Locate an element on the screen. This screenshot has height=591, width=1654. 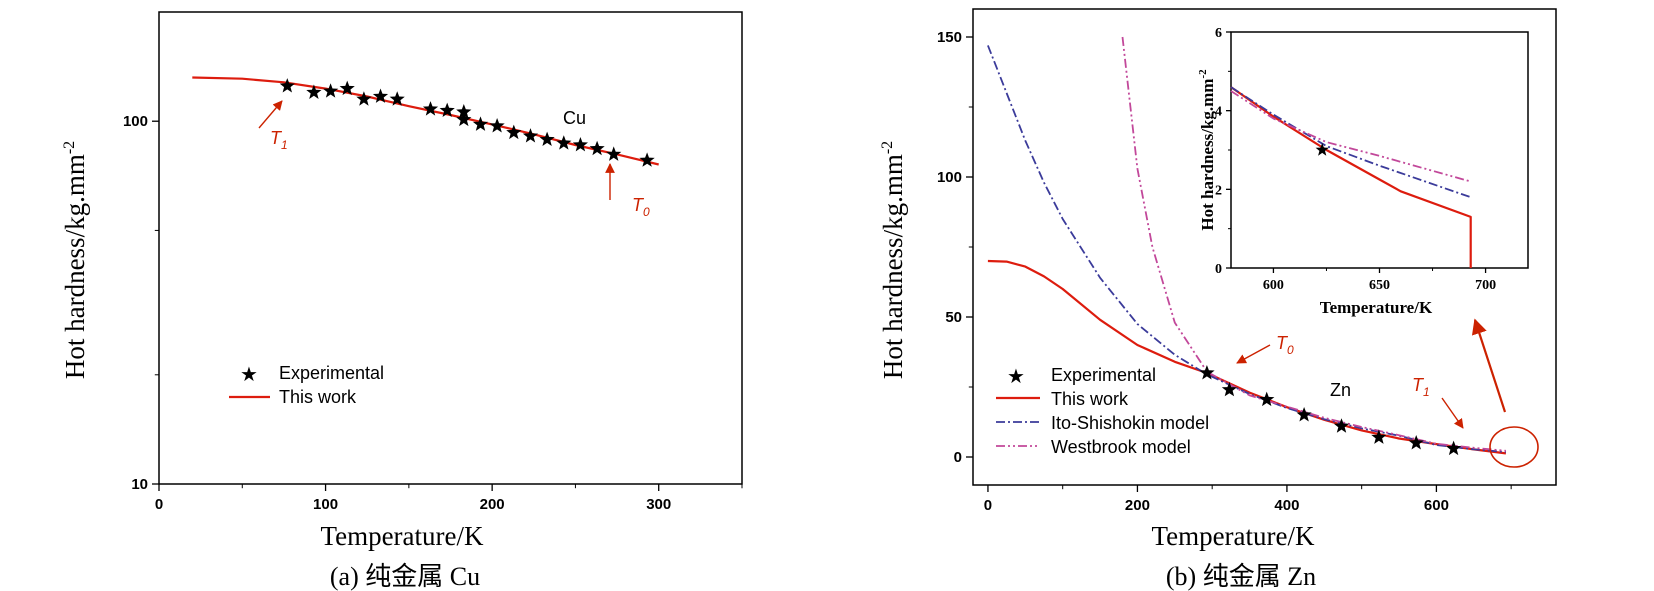
inset-x-axis-title: Temperature/K is located at coordinates (1376, 307).